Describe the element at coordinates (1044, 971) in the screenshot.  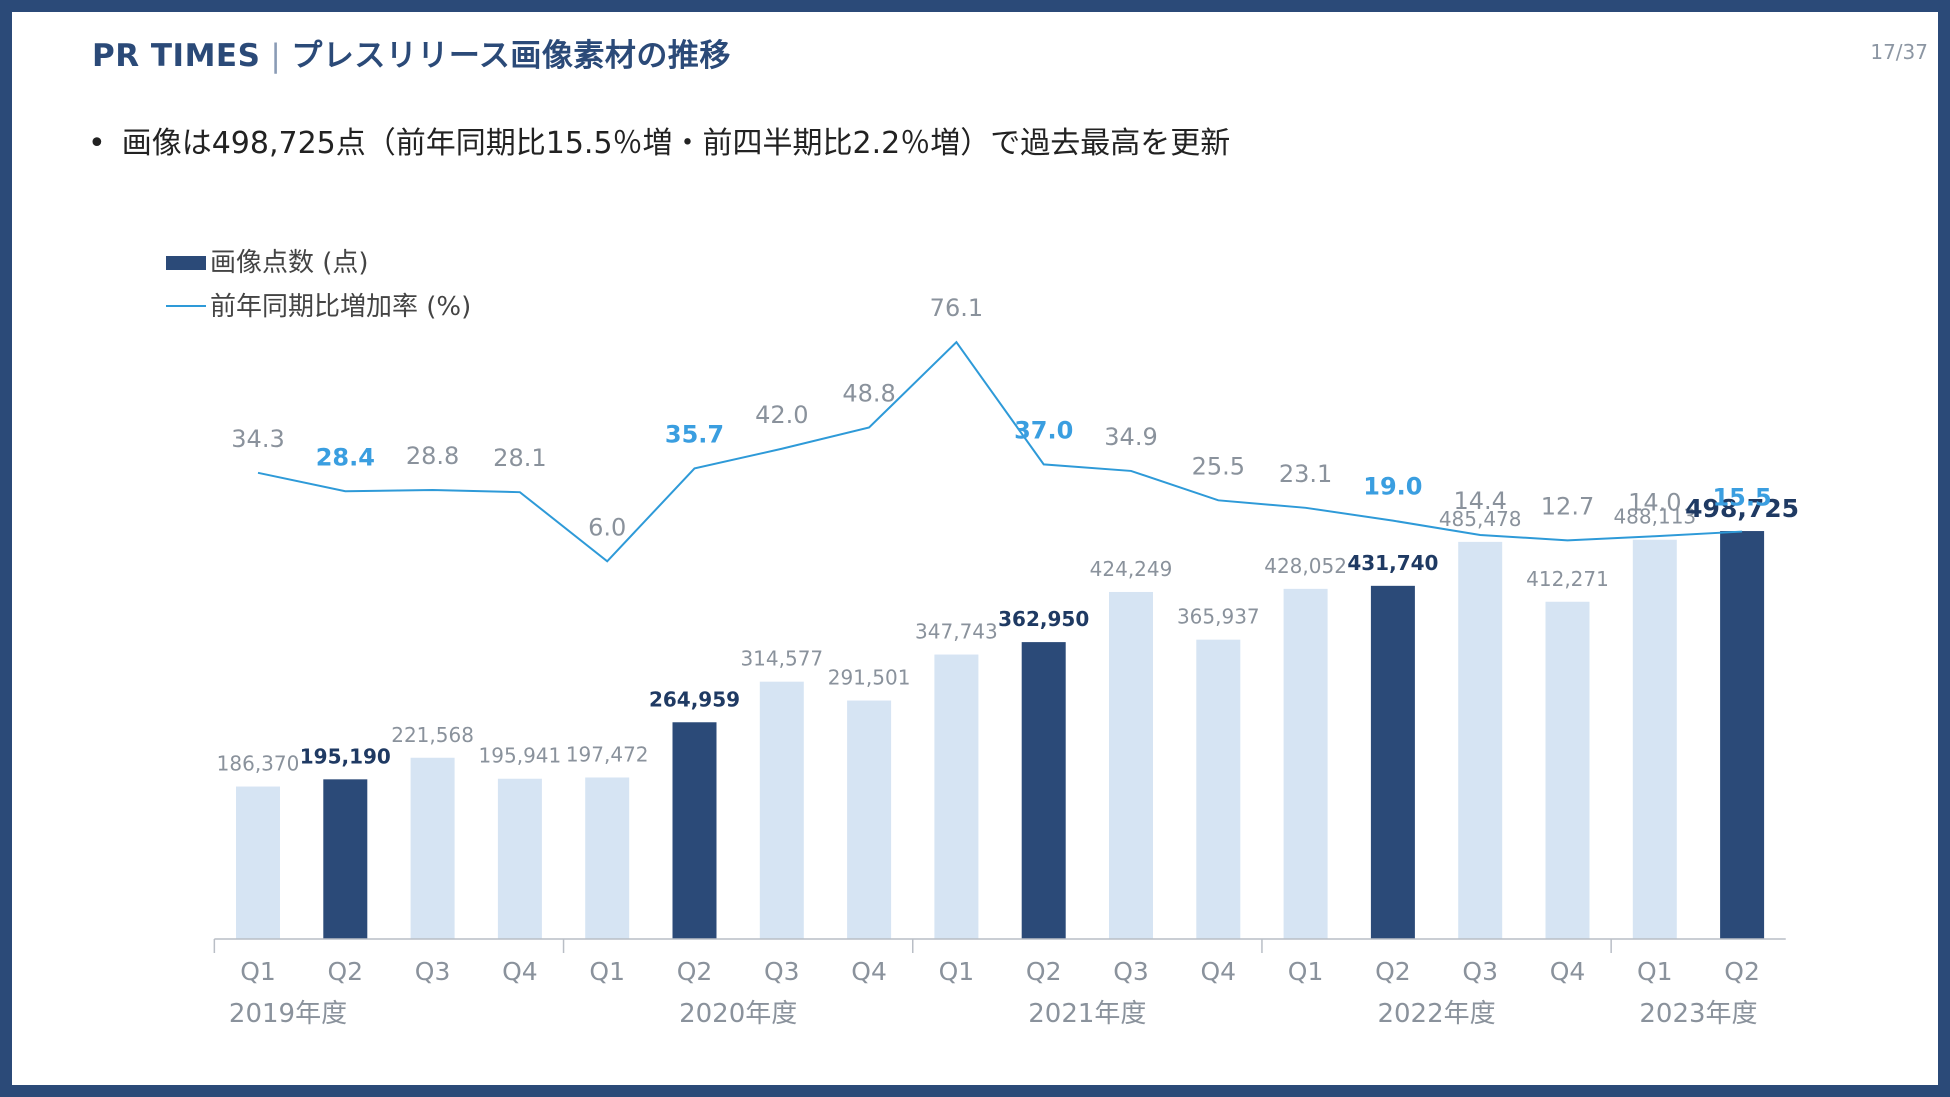
I see `x-tick-label-9: Q2` at that location.